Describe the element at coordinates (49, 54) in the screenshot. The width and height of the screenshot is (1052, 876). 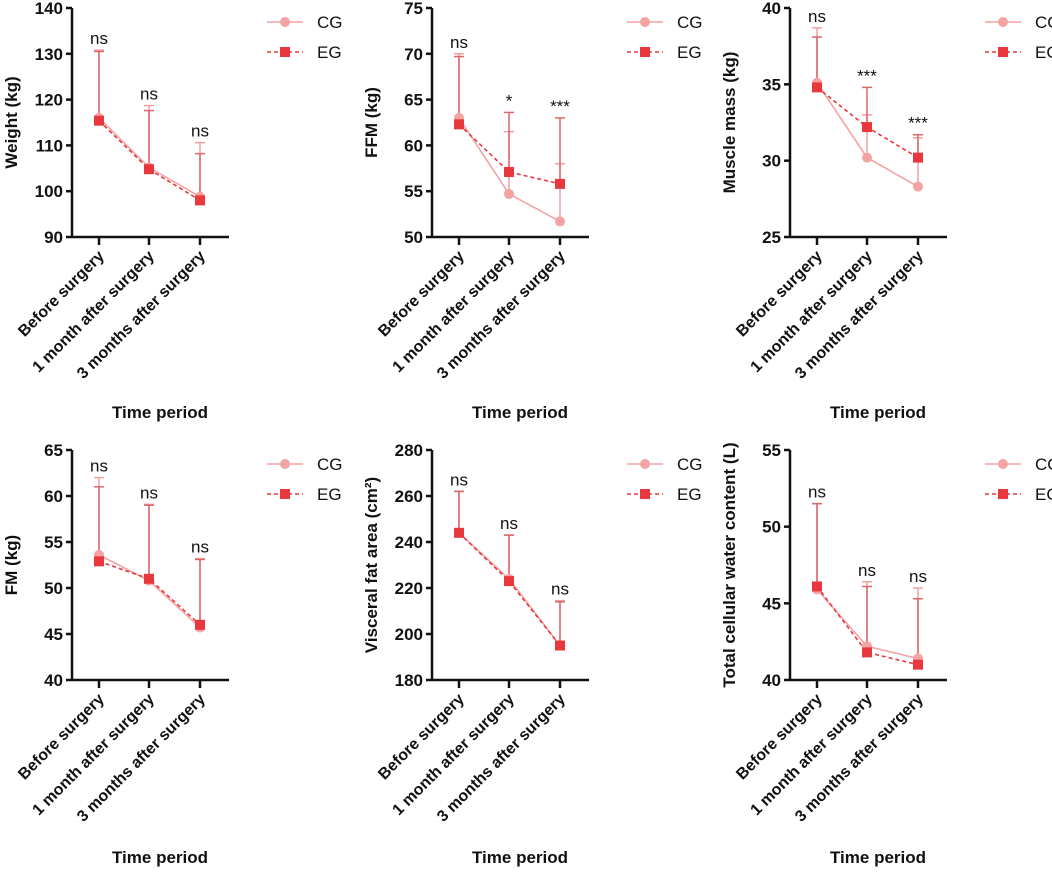
I see `y-tick-label: 130` at that location.